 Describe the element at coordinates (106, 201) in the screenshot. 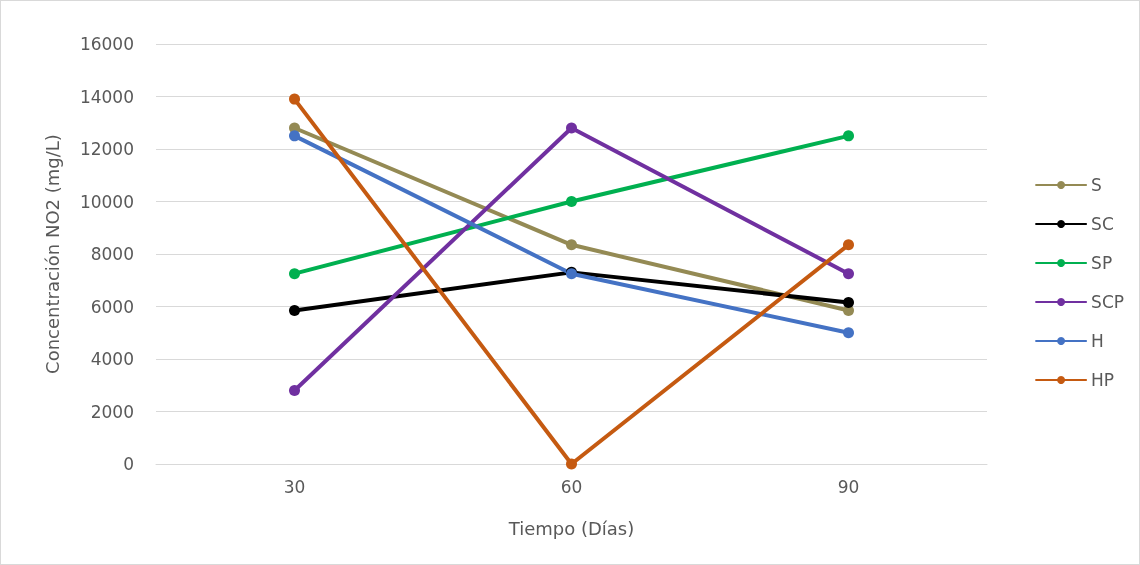

I see `y-tick-label: 10000` at that location.